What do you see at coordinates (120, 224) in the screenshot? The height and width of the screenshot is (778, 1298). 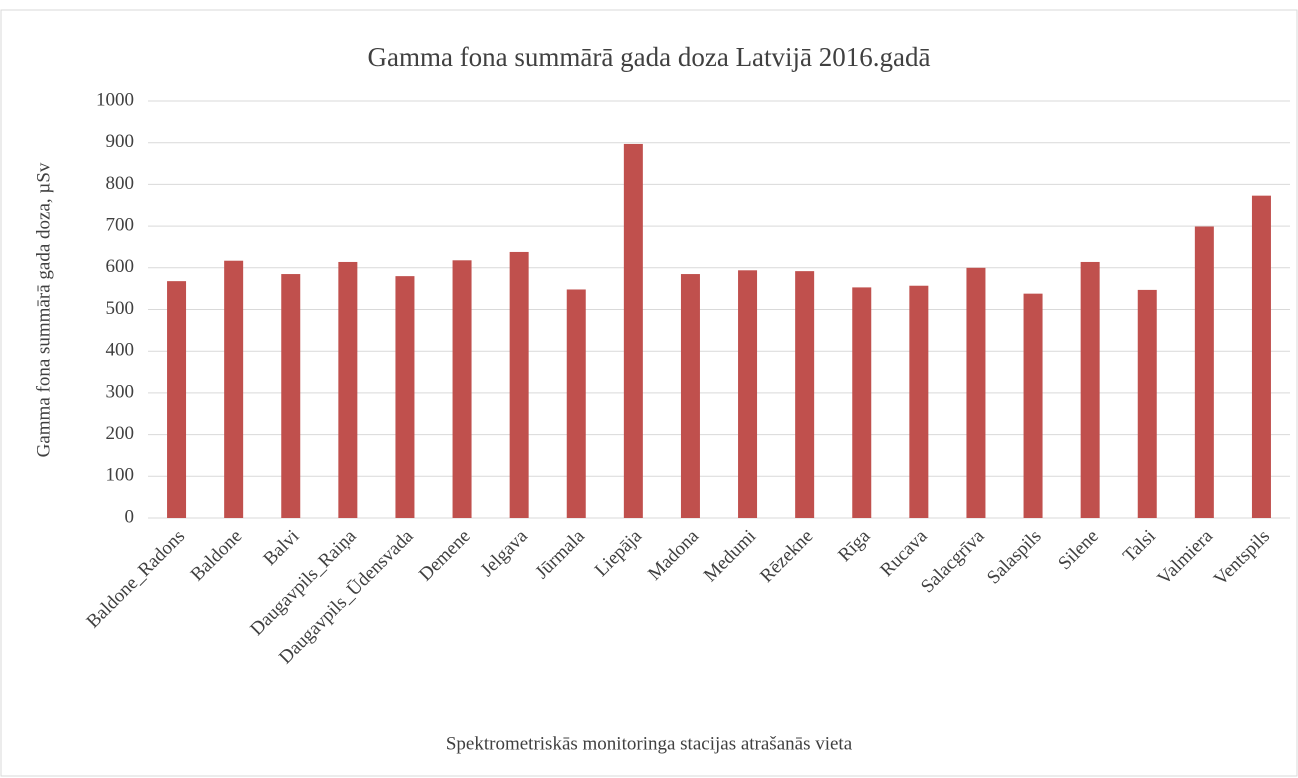 I see `y-tick-label: 700` at bounding box center [120, 224].